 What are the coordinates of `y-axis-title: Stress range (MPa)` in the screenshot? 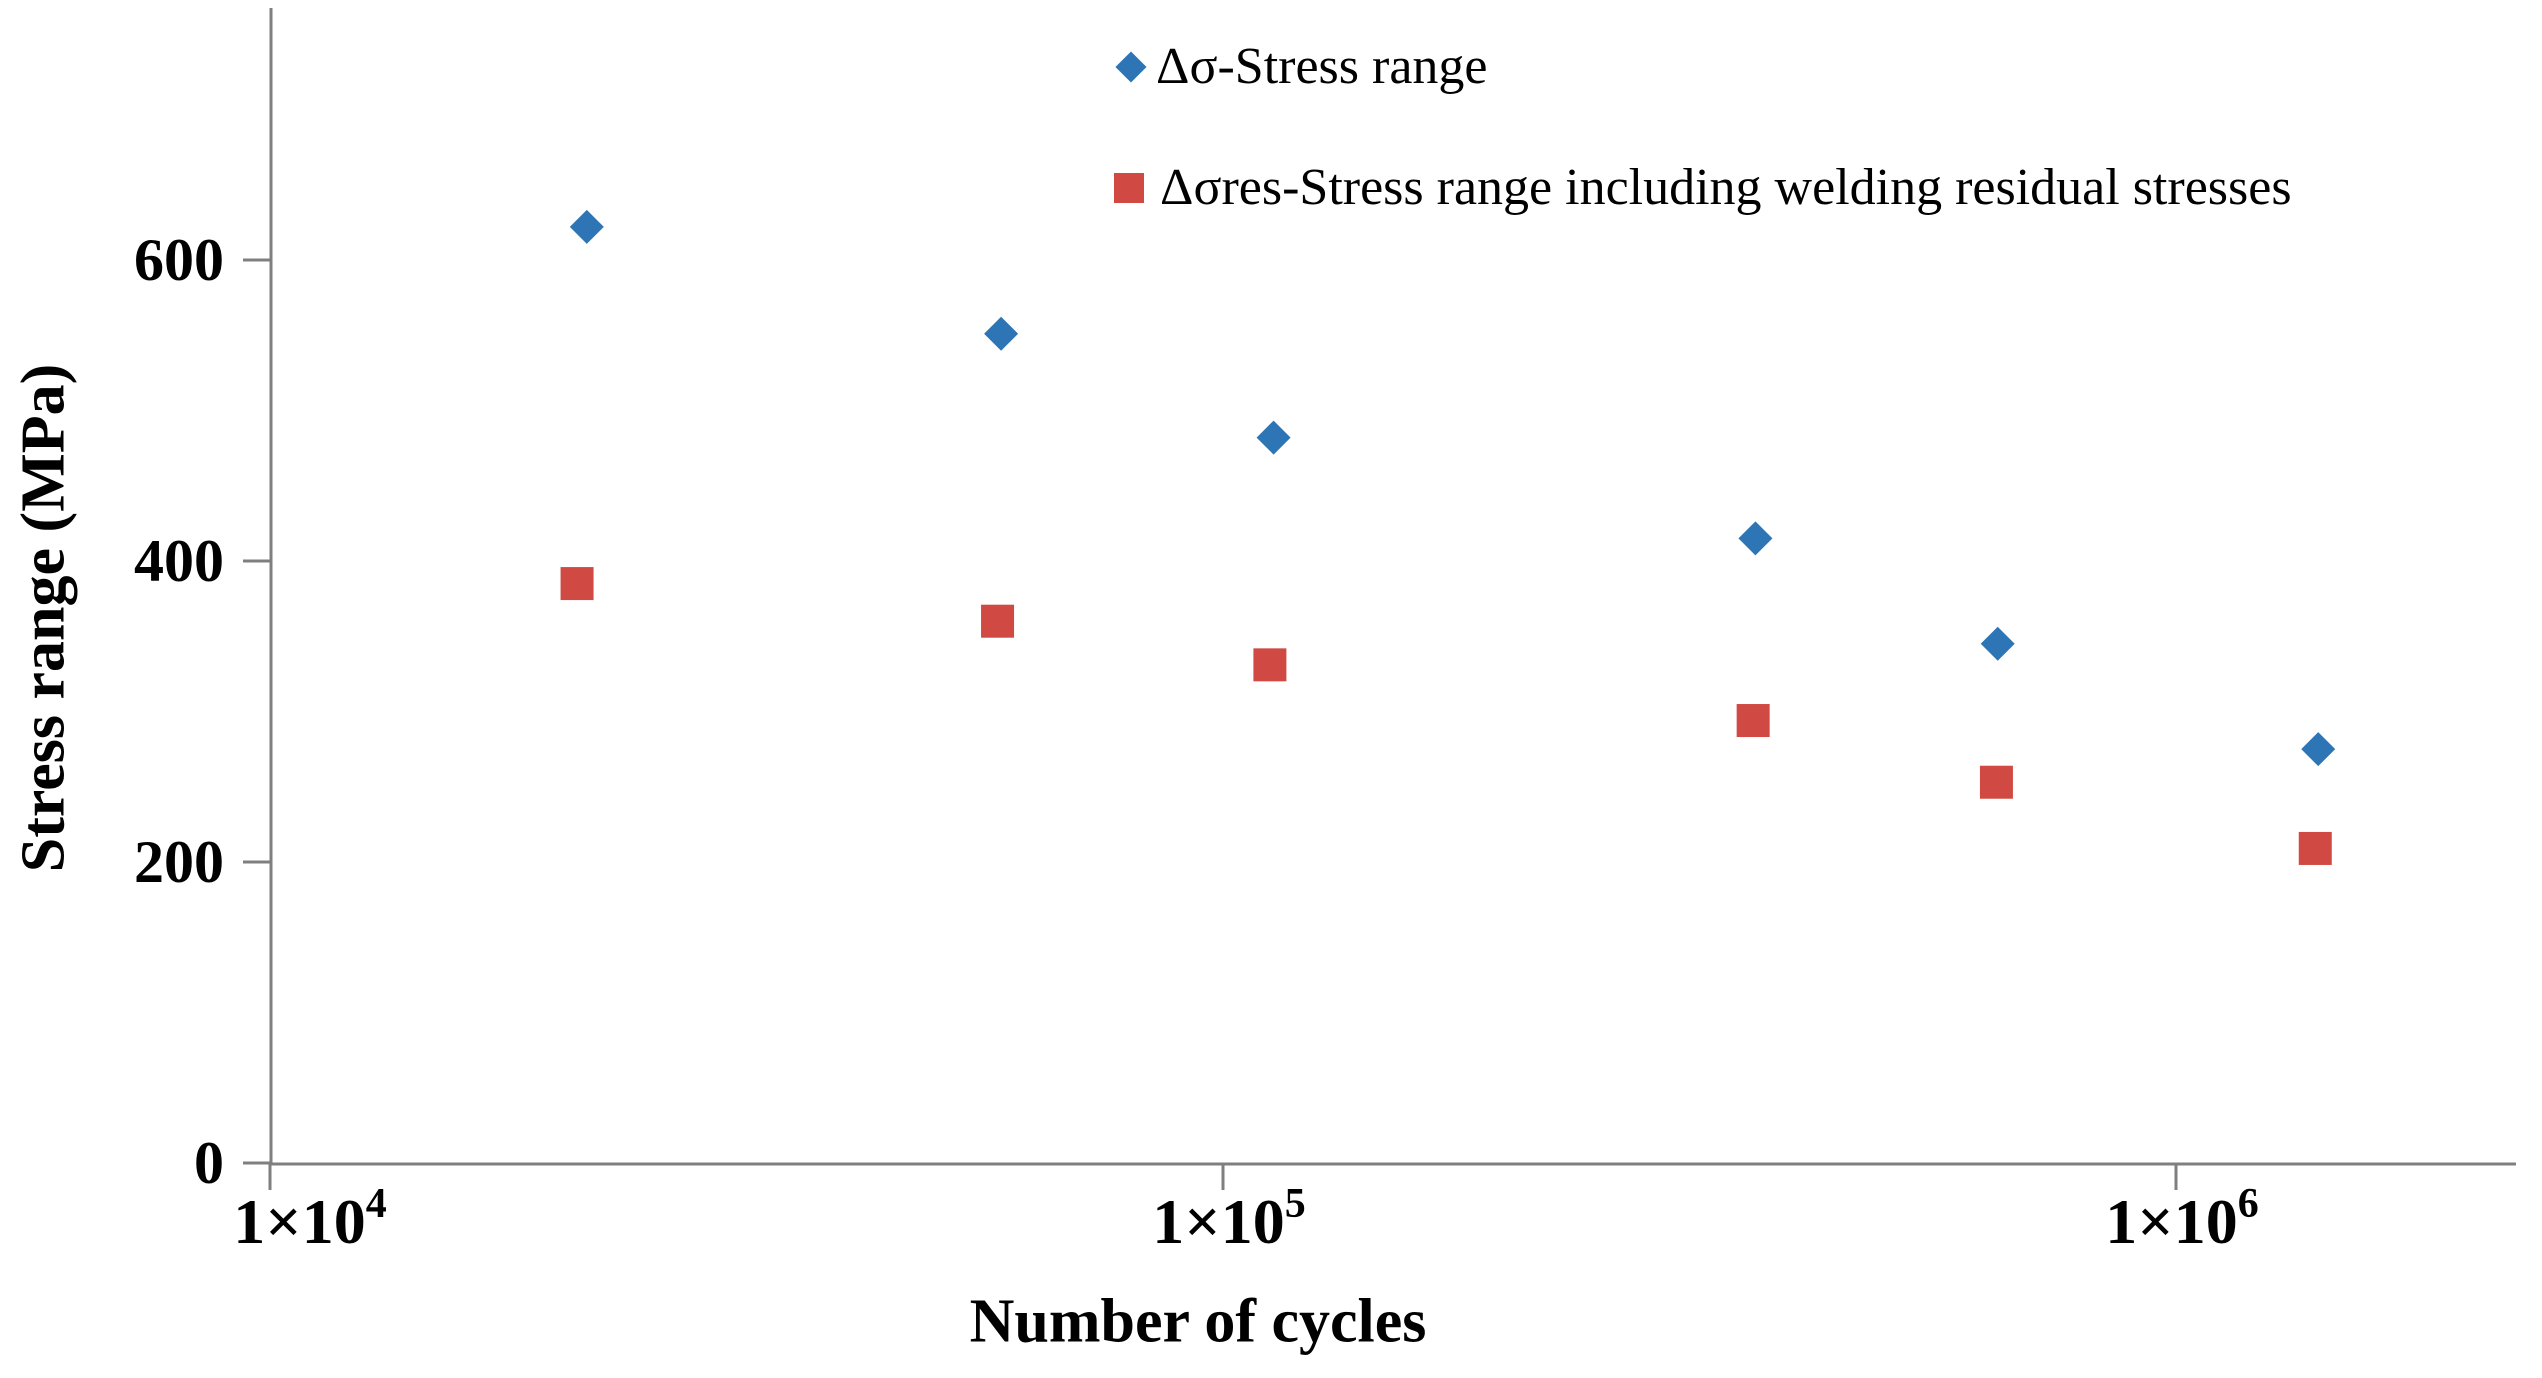 It's located at (43, 618).